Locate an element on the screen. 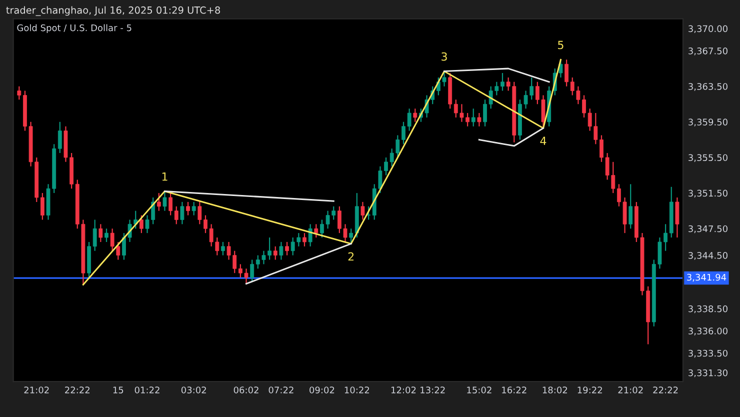 This screenshot has width=740, height=417. annotation: 4 is located at coordinates (543, 140).